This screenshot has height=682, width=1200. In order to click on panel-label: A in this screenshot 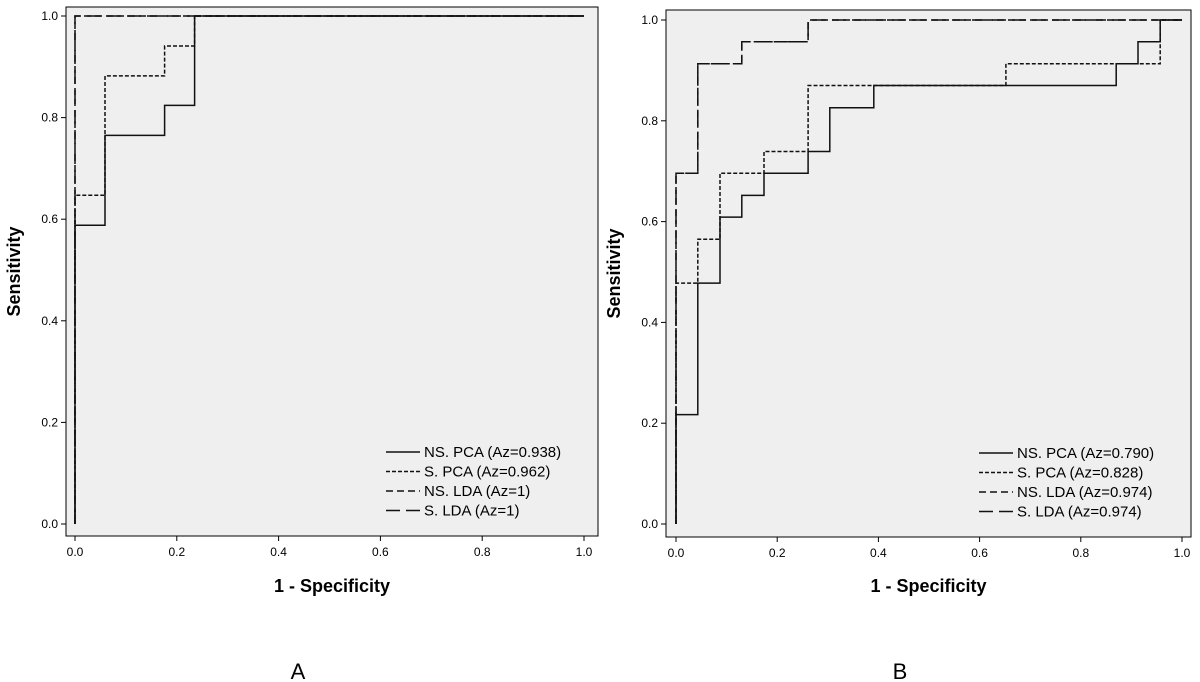, I will do `click(298, 670)`.